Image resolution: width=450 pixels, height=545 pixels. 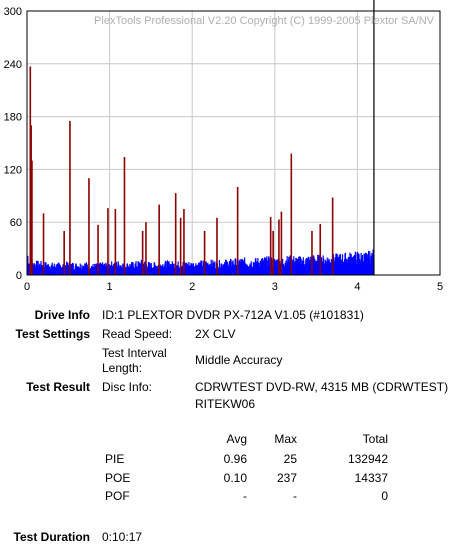 I want to click on stats-row-name: PIE, so click(x=115, y=459).